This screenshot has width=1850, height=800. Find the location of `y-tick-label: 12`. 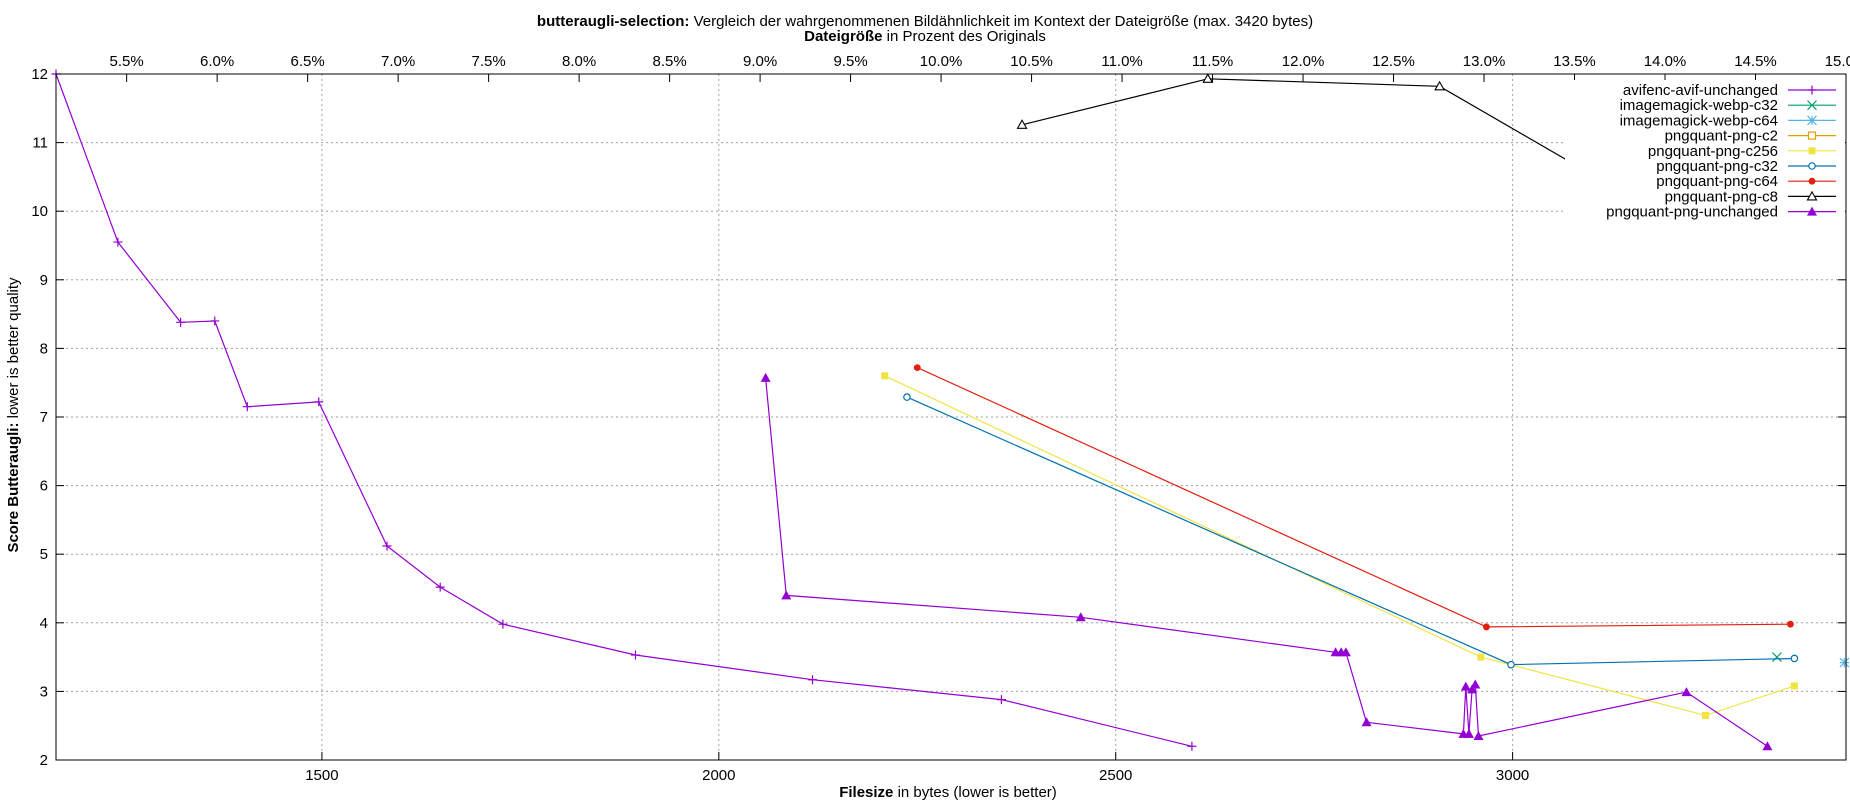

y-tick-label: 12 is located at coordinates (39, 74).